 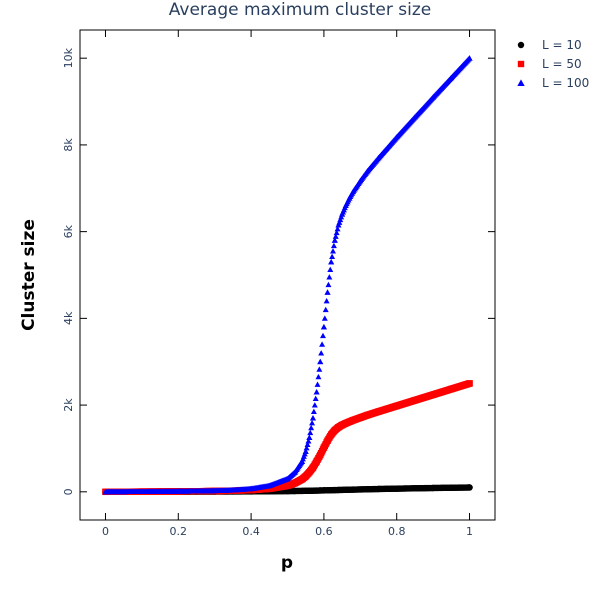 I want to click on y-tick-label: 6k, so click(x=68, y=231).